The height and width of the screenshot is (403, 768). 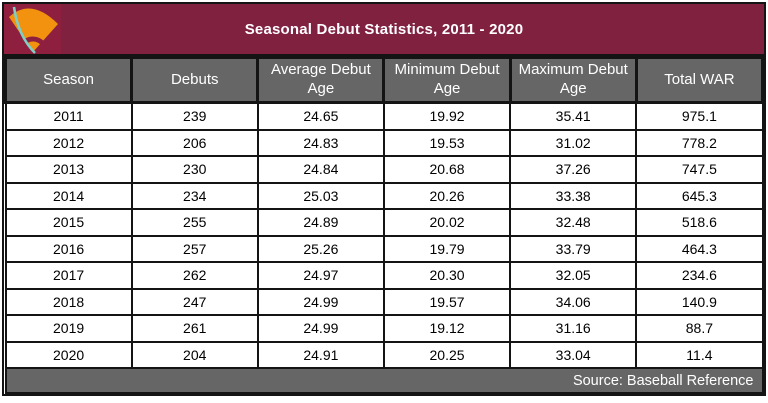 What do you see at coordinates (573, 169) in the screenshot?
I see `table-cell: 37.26` at bounding box center [573, 169].